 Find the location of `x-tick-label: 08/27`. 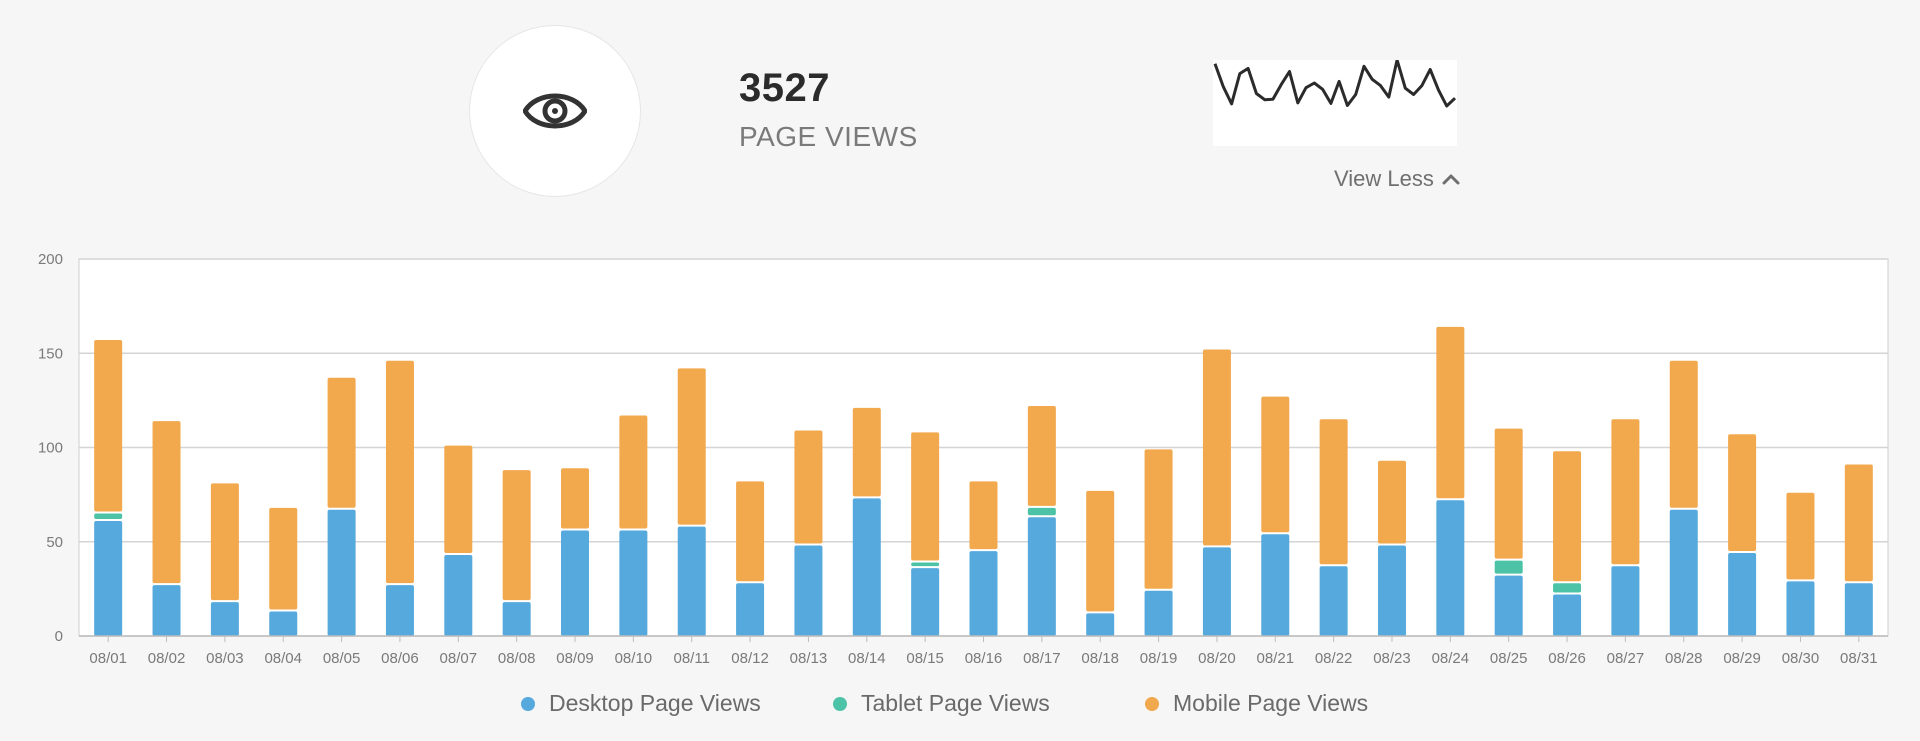

x-tick-label: 08/27 is located at coordinates (1626, 658).